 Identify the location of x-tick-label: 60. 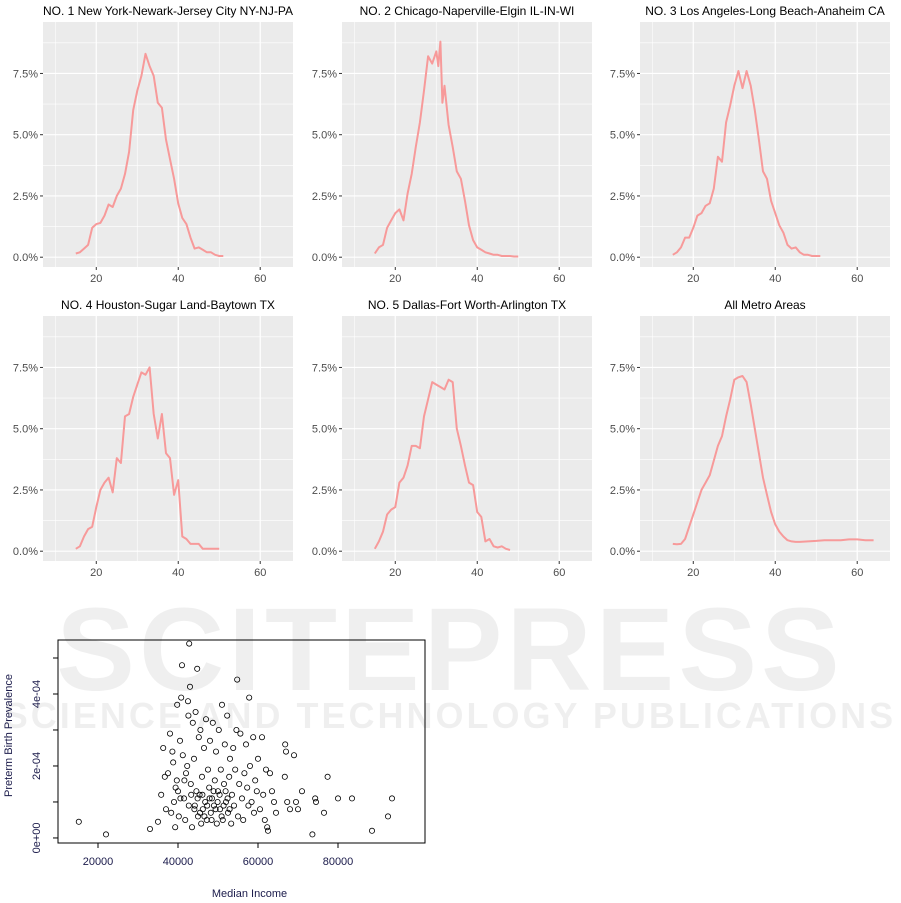
(260, 279).